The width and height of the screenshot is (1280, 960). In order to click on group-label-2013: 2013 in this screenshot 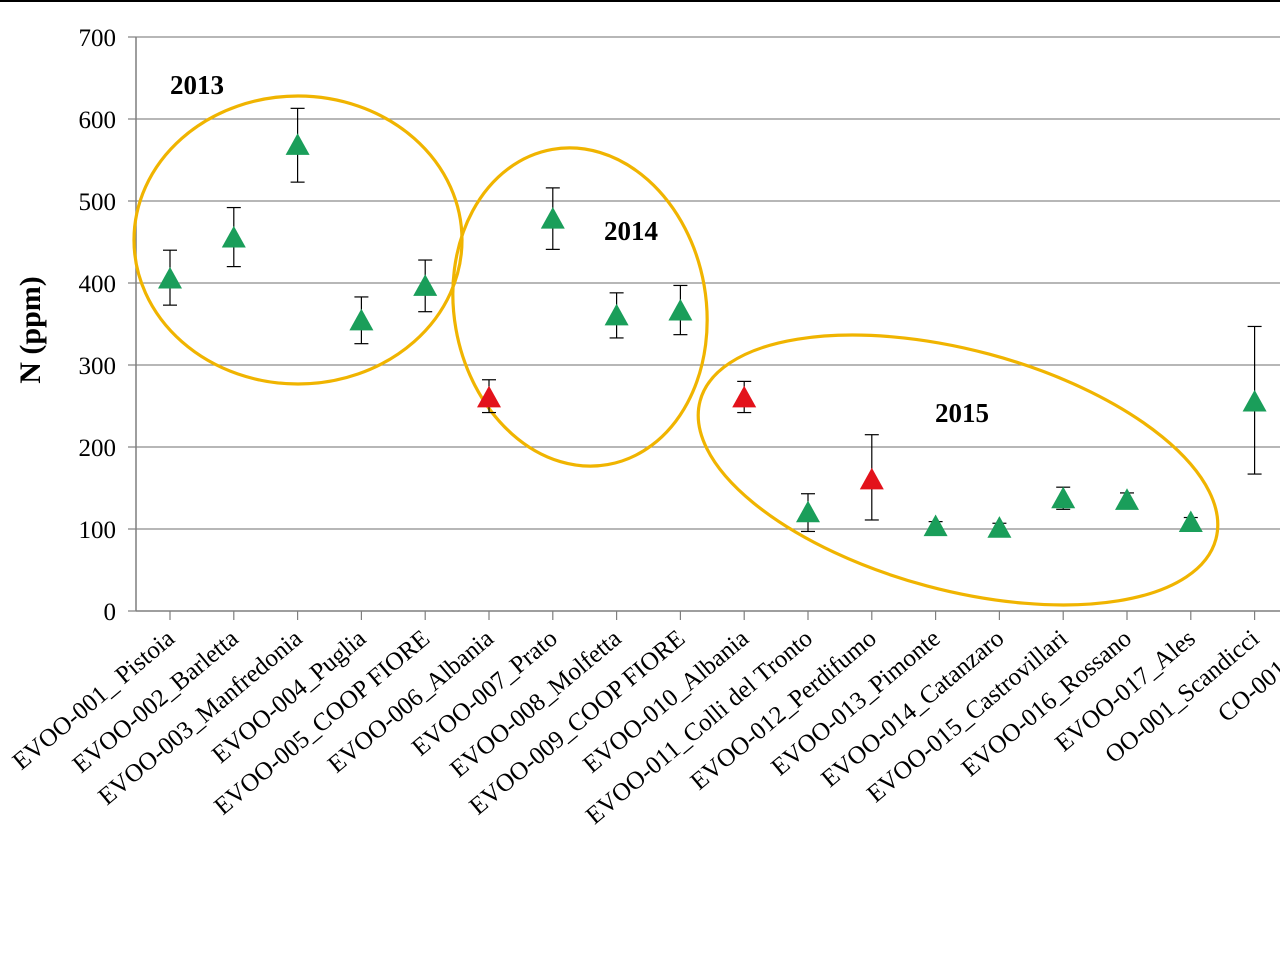, I will do `click(197, 85)`.